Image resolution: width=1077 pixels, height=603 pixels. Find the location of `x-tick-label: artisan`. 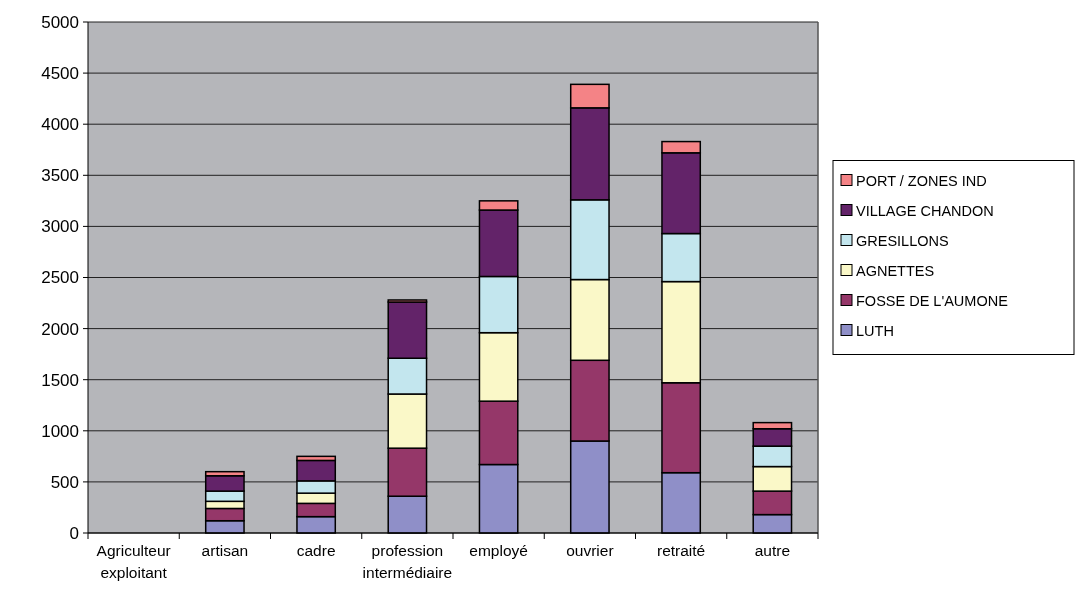

x-tick-label: artisan is located at coordinates (225, 550).